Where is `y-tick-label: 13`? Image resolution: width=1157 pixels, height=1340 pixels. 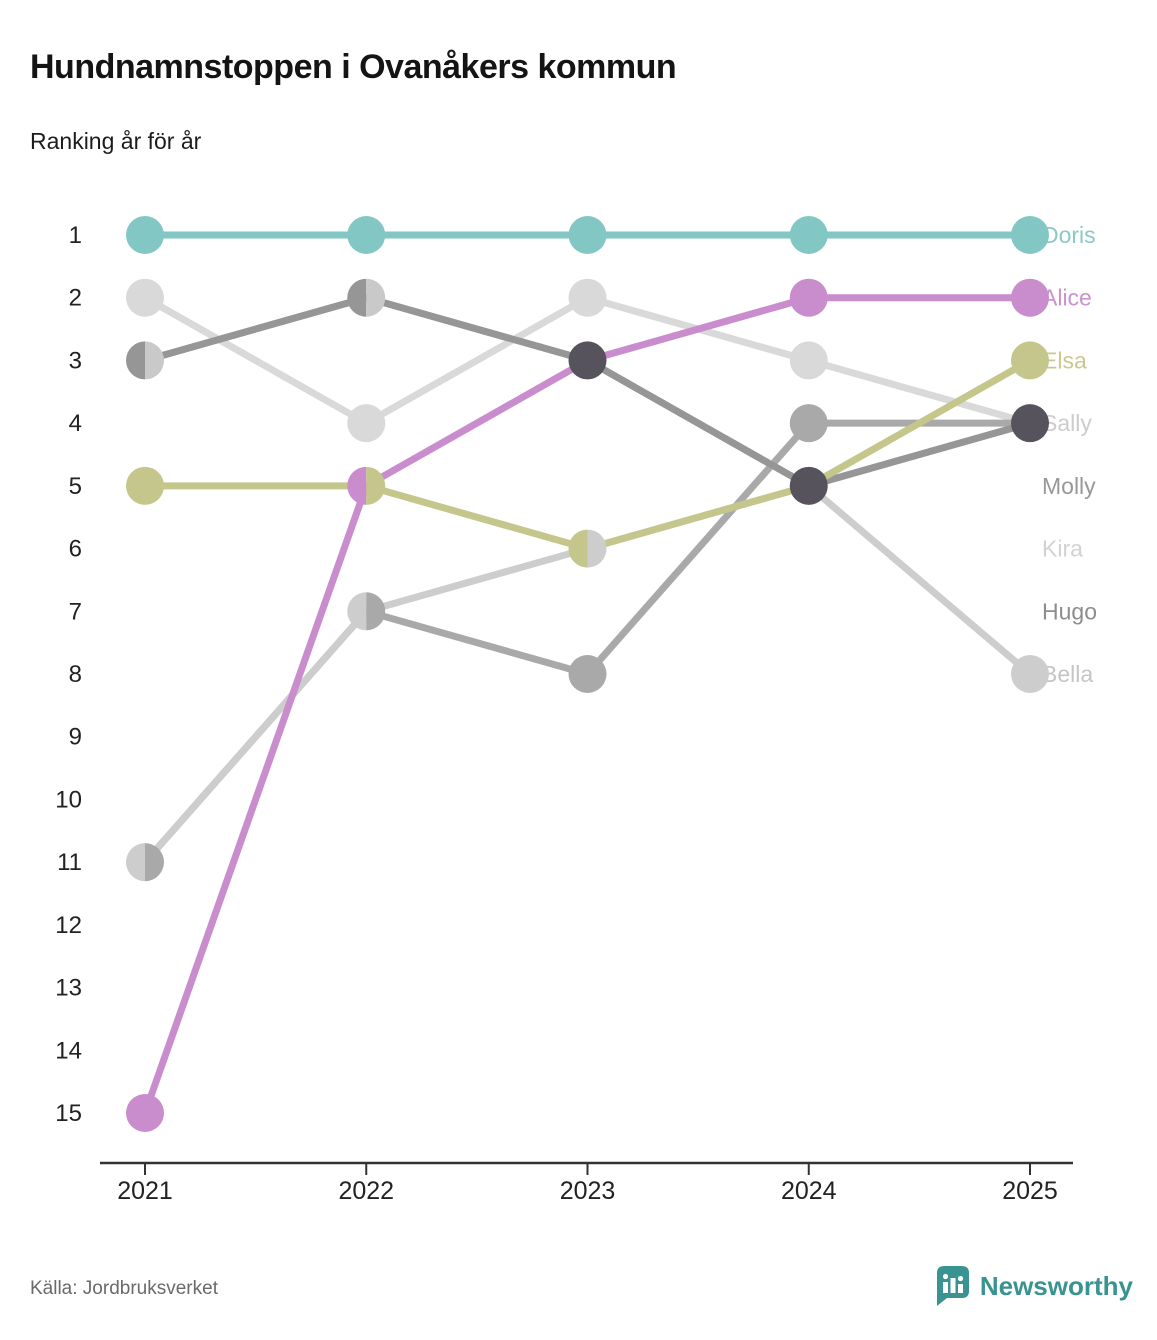
y-tick-label: 13 is located at coordinates (68, 988).